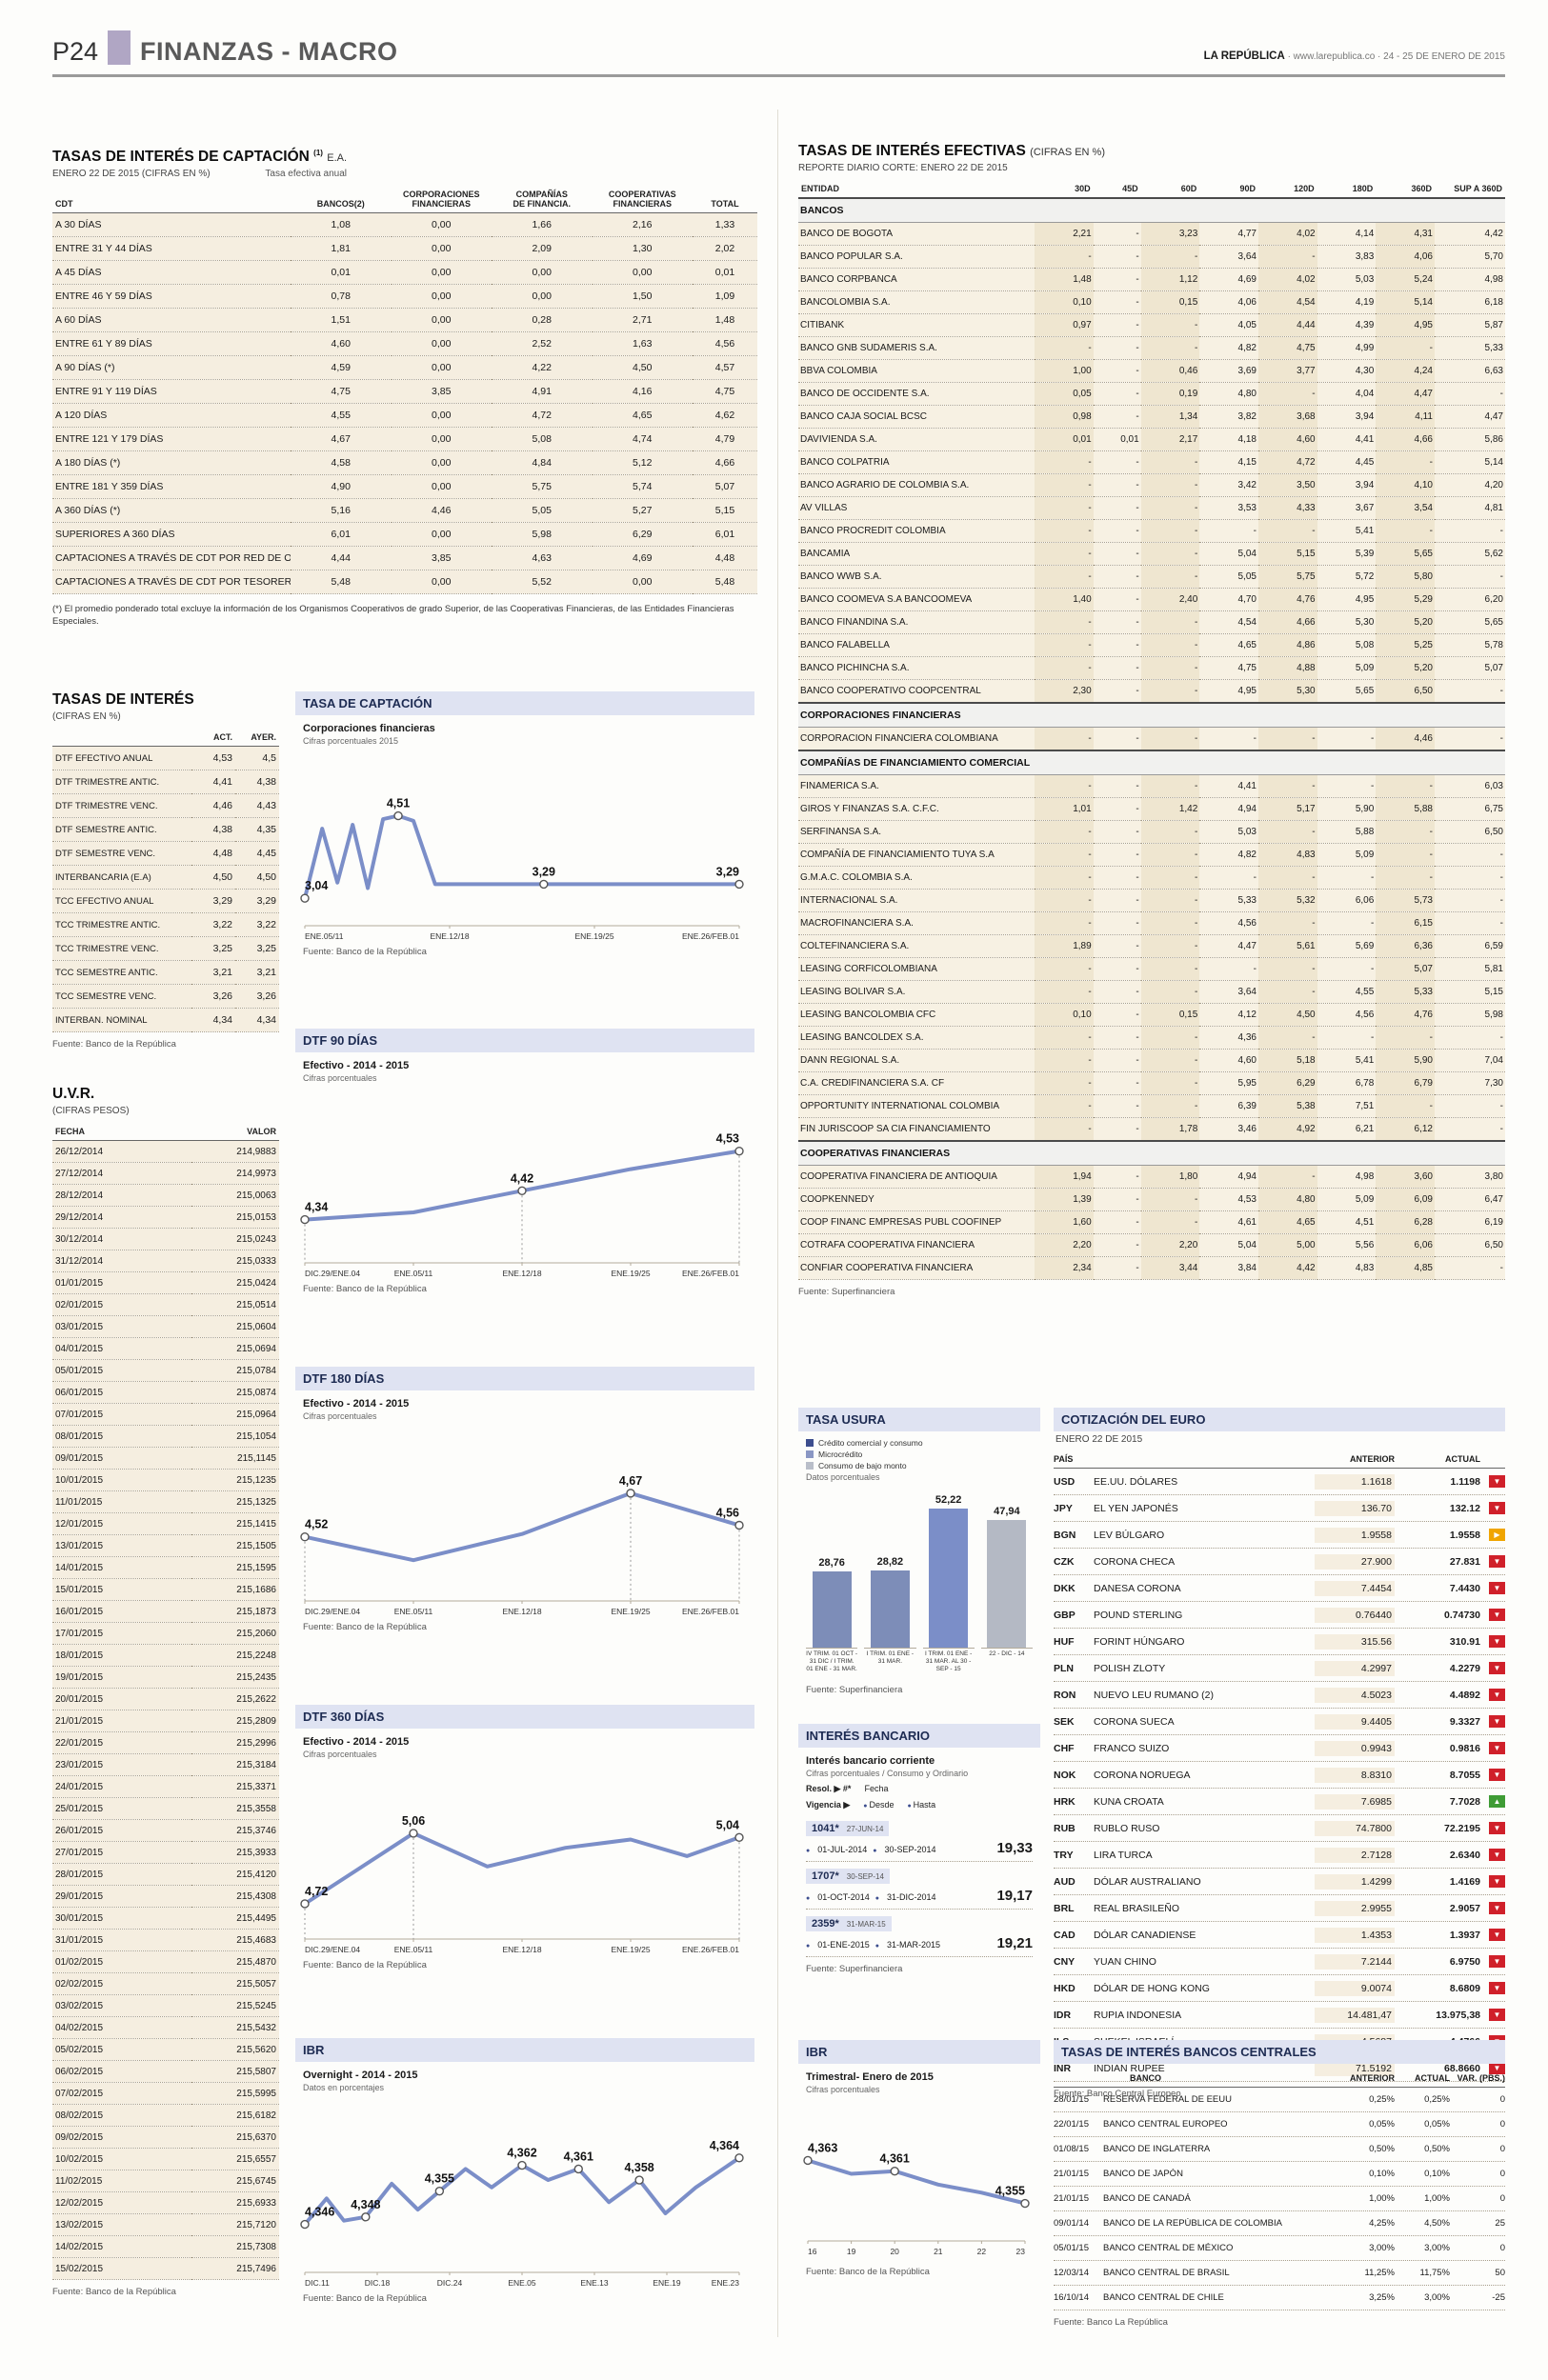  Describe the element at coordinates (1228, 279) in the screenshot. I see `rate-90d: 4,69` at that location.